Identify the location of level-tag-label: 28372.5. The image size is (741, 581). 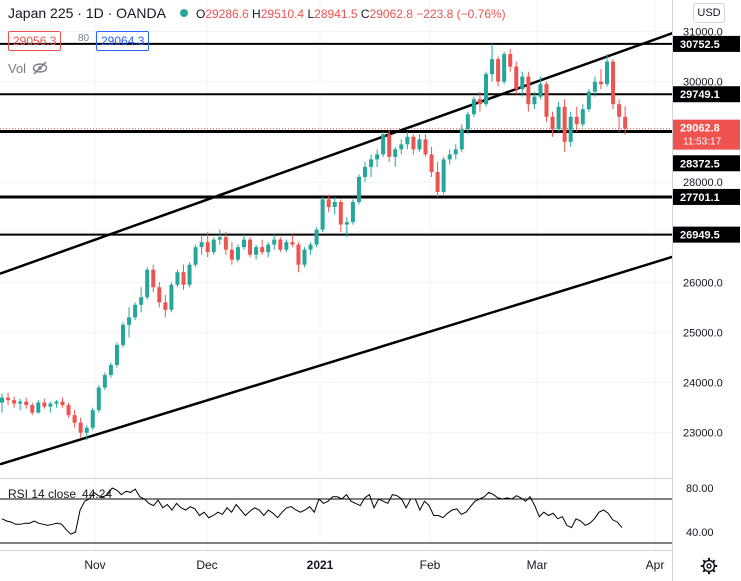
(700, 164).